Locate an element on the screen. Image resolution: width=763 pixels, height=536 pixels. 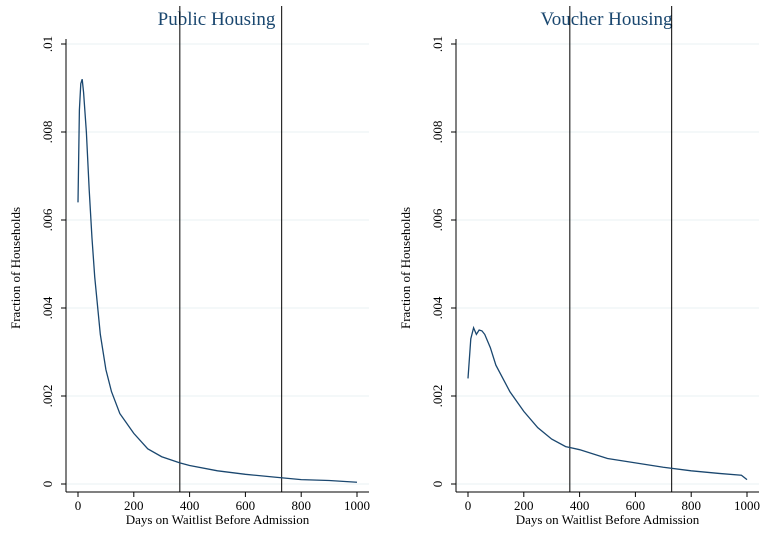
chart-title: Public Housing is located at coordinates (217, 19).